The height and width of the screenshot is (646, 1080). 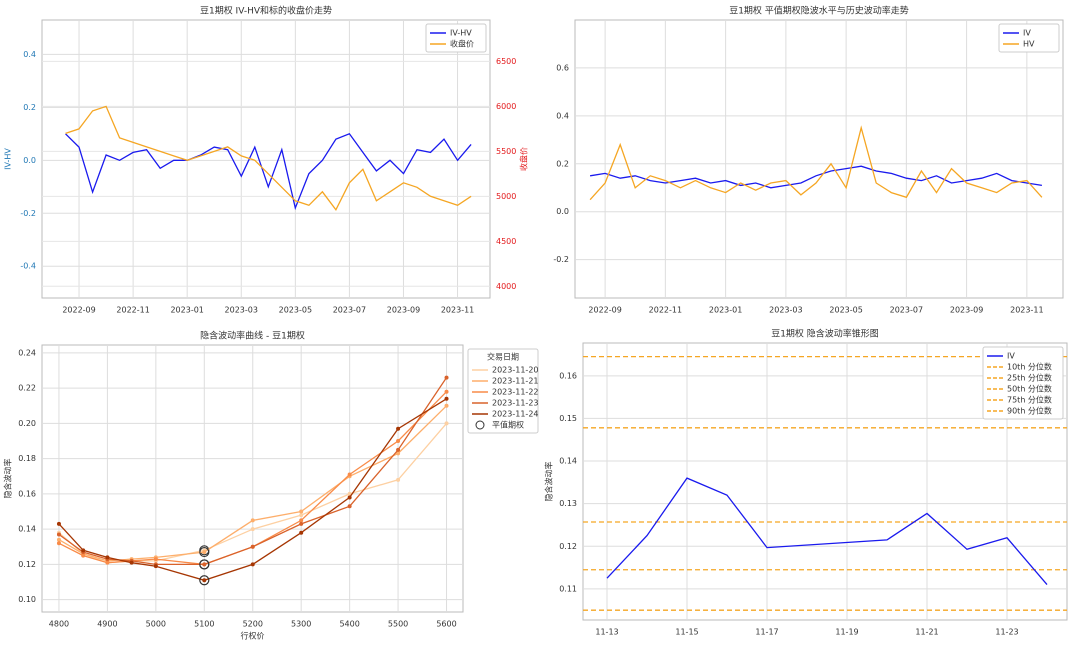 I want to click on y-tick-label: 0.11, so click(x=568, y=588).